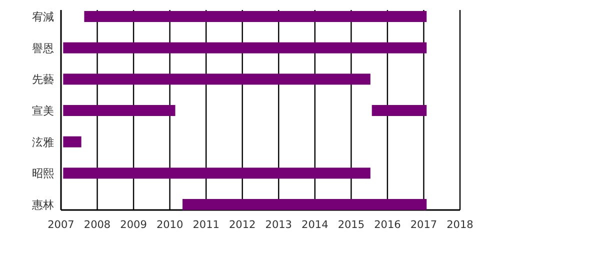 The width and height of the screenshot is (600, 275). Describe the element at coordinates (43, 142) in the screenshot. I see `y-tick-label: 泫雅` at that location.